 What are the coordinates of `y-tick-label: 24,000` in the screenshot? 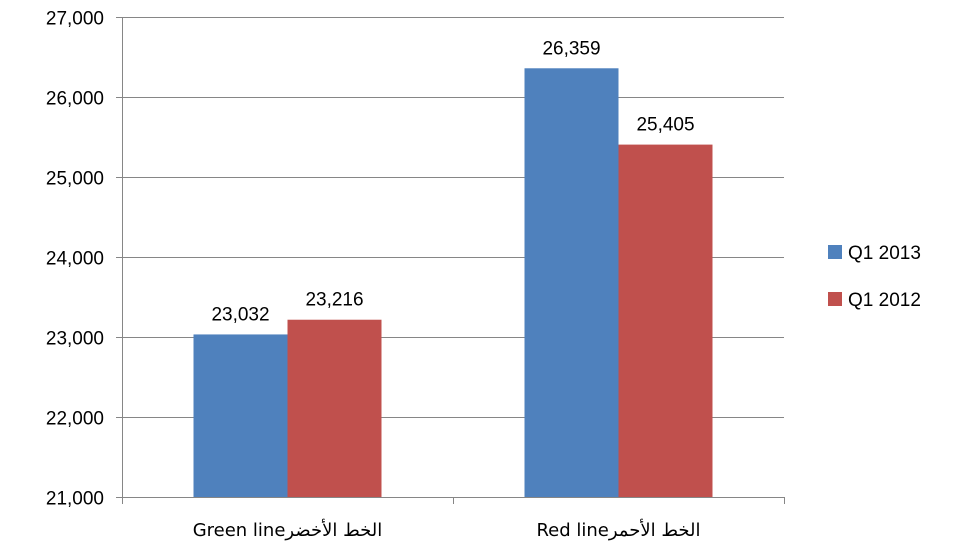 It's located at (75, 259).